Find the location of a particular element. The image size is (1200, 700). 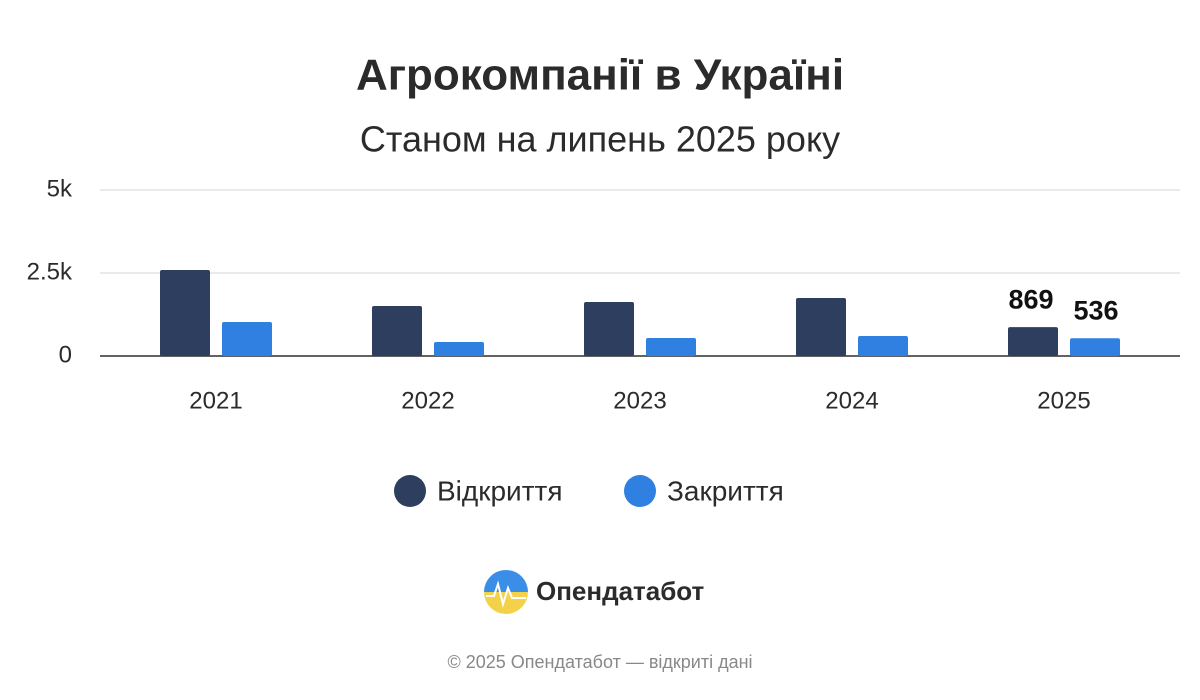

logo-pulse is located at coordinates (506, 594).